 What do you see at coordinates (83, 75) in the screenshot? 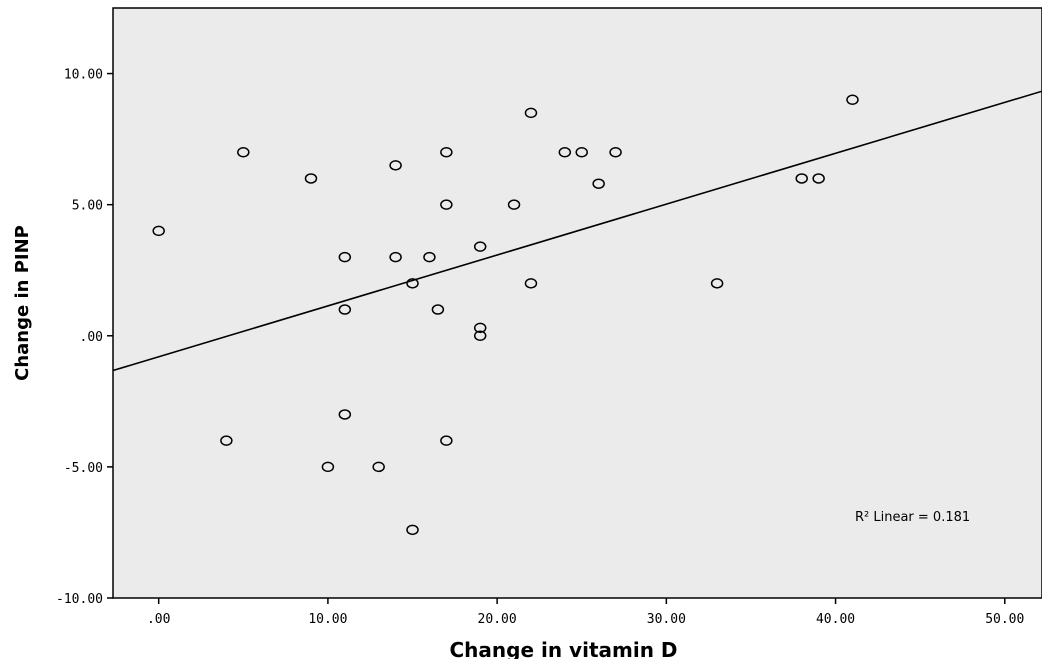
I see `y-tick-label: 10.00` at bounding box center [83, 75].